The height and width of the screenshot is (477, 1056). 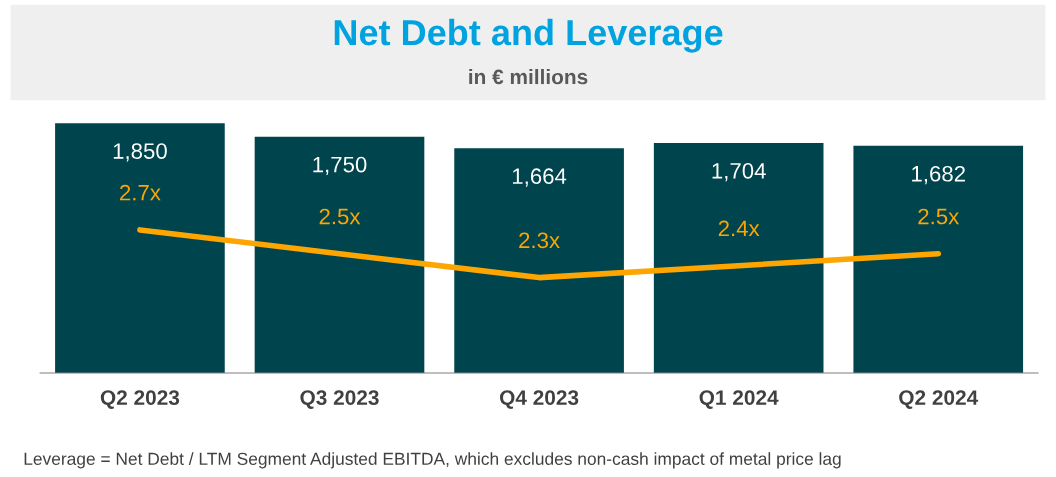 What do you see at coordinates (938, 175) in the screenshot?
I see `data-label: 1,682` at bounding box center [938, 175].